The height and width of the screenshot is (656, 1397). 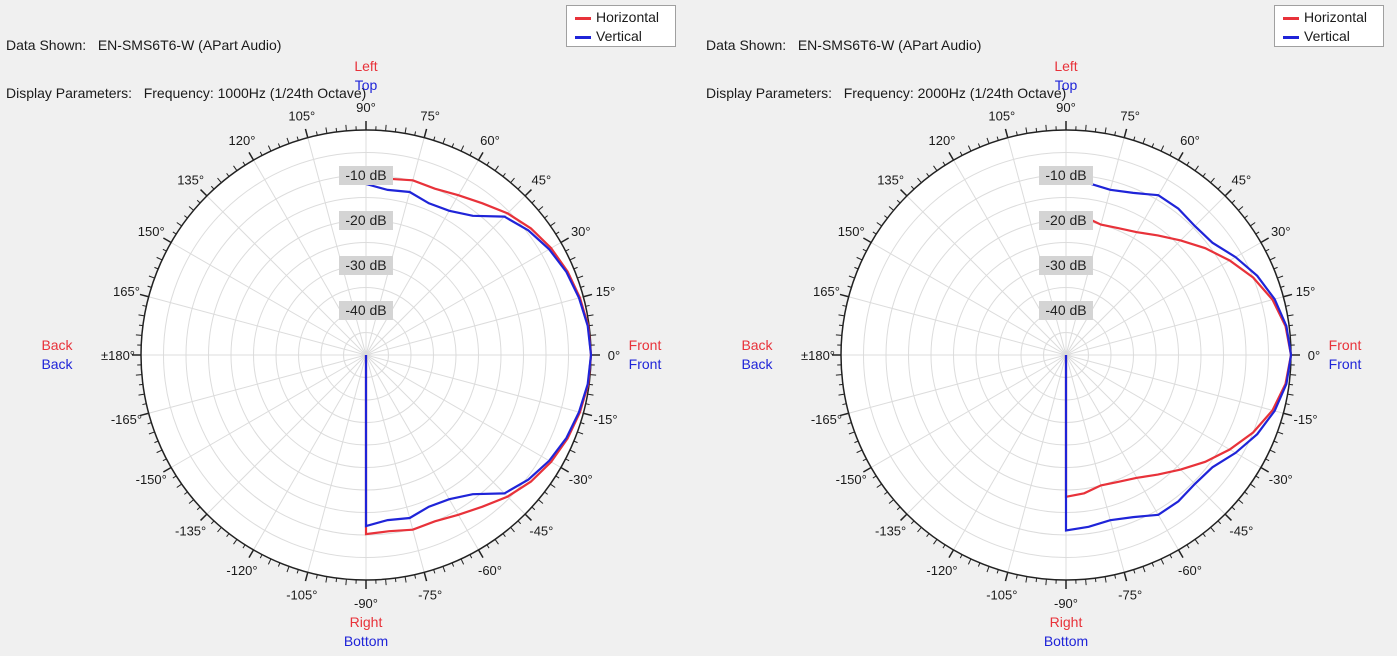 I want to click on direction-left: Left, so click(x=1065, y=66).